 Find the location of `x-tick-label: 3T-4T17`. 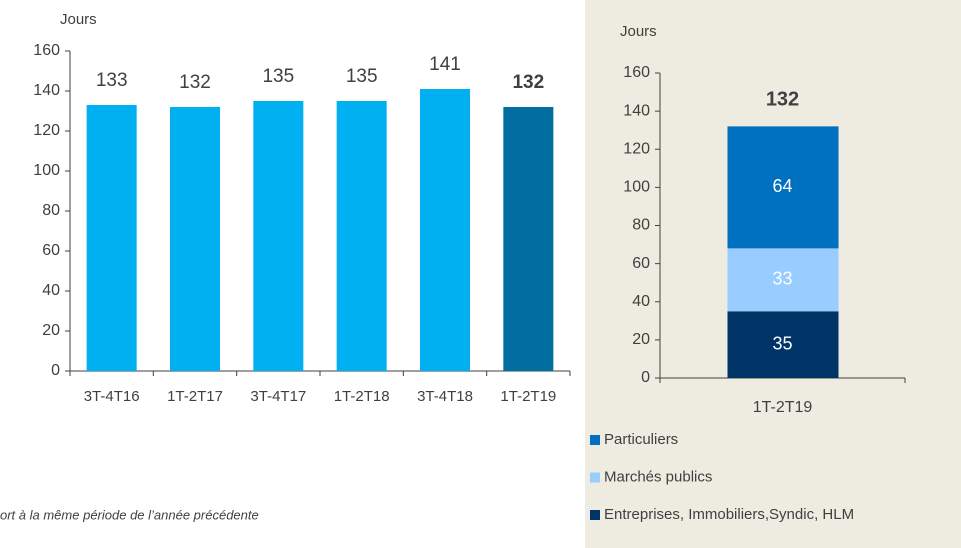

x-tick-label: 3T-4T17 is located at coordinates (278, 396).